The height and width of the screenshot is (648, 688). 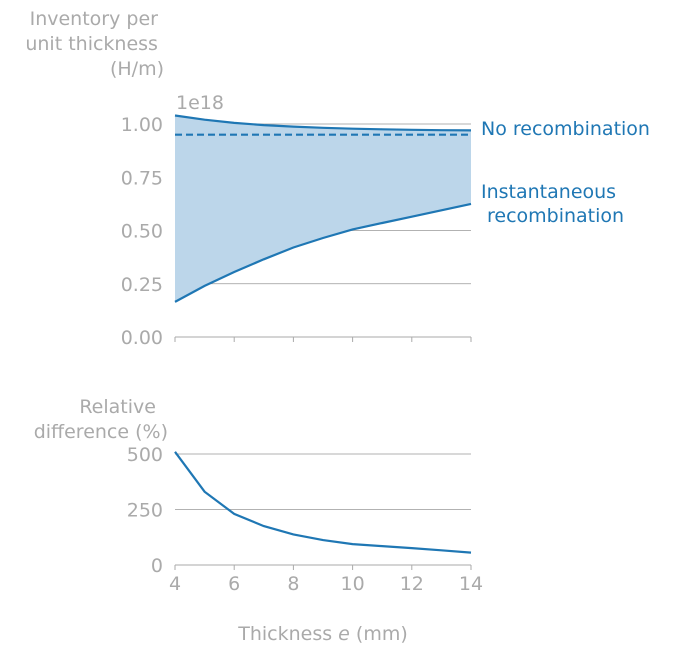 I want to click on x-axis-label: Thickness e (mm), so click(x=322, y=634).